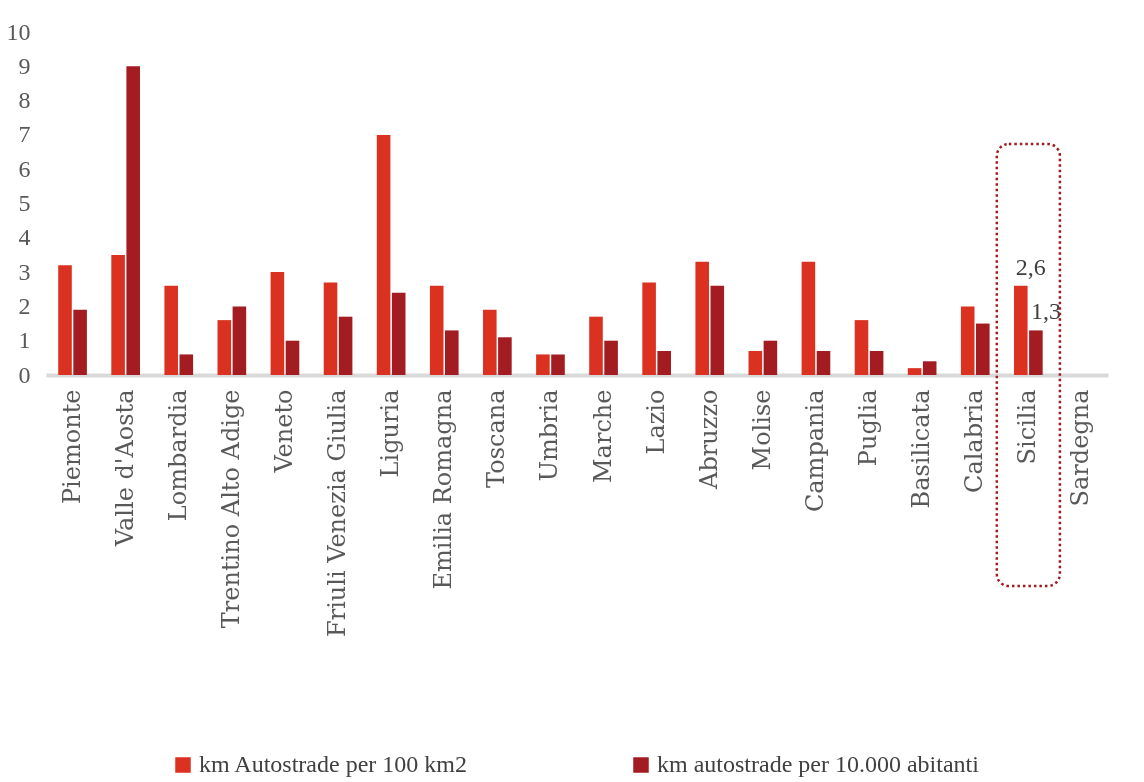  Describe the element at coordinates (761, 430) in the screenshot. I see `x-tick-label: Molise` at that location.